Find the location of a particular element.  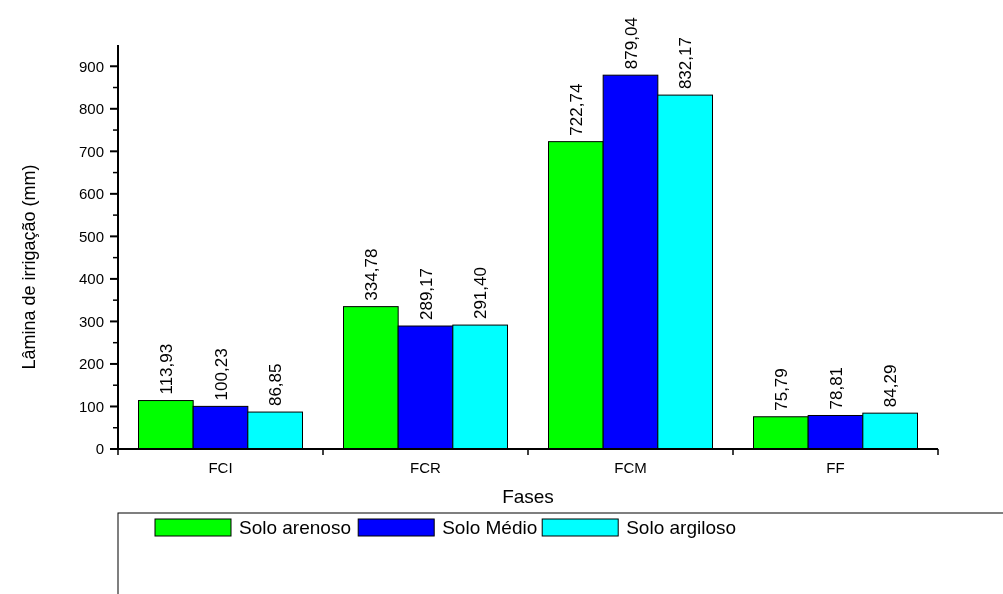

y-tick-label: 400 is located at coordinates (91, 279).